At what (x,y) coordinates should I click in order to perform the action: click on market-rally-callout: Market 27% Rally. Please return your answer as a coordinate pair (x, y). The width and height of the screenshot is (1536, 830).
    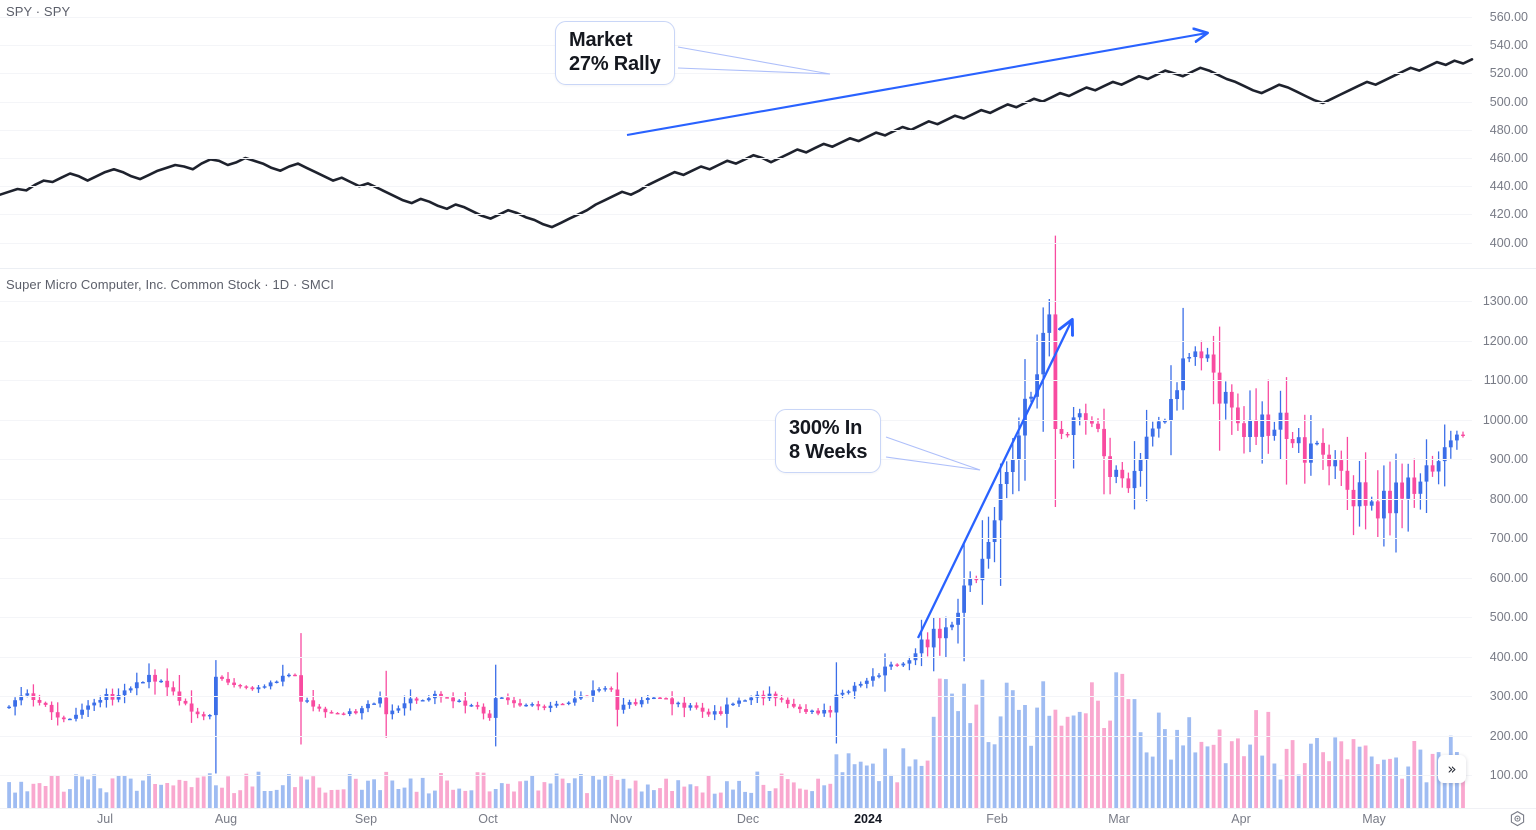
    Looking at the image, I should click on (615, 53).